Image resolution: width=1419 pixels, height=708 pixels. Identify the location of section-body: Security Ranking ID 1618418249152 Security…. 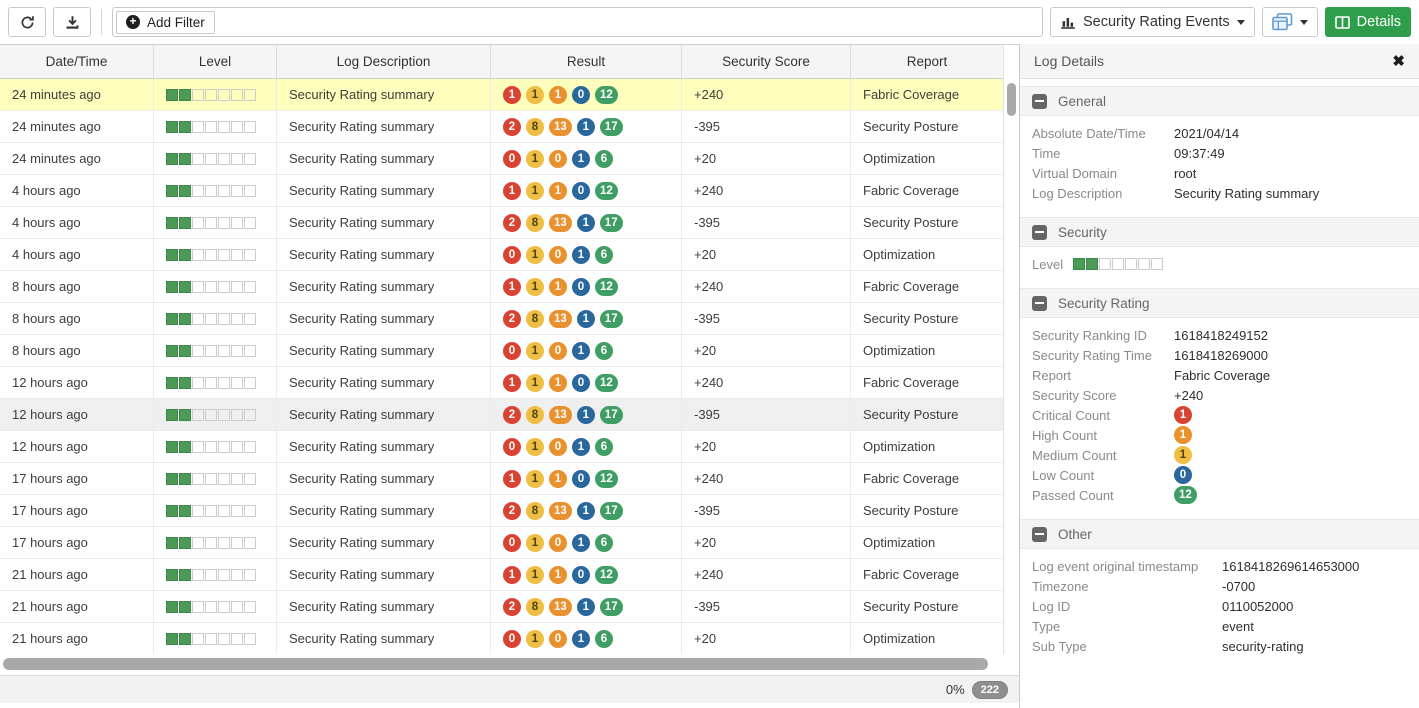
(1219, 415).